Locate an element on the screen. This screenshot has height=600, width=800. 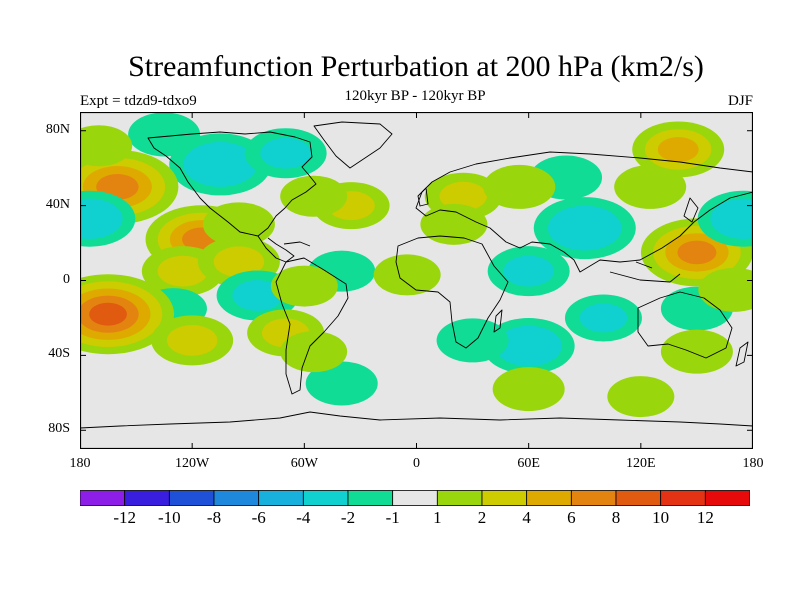
colorbar-label-7: 1 is located at coordinates (437, 517).